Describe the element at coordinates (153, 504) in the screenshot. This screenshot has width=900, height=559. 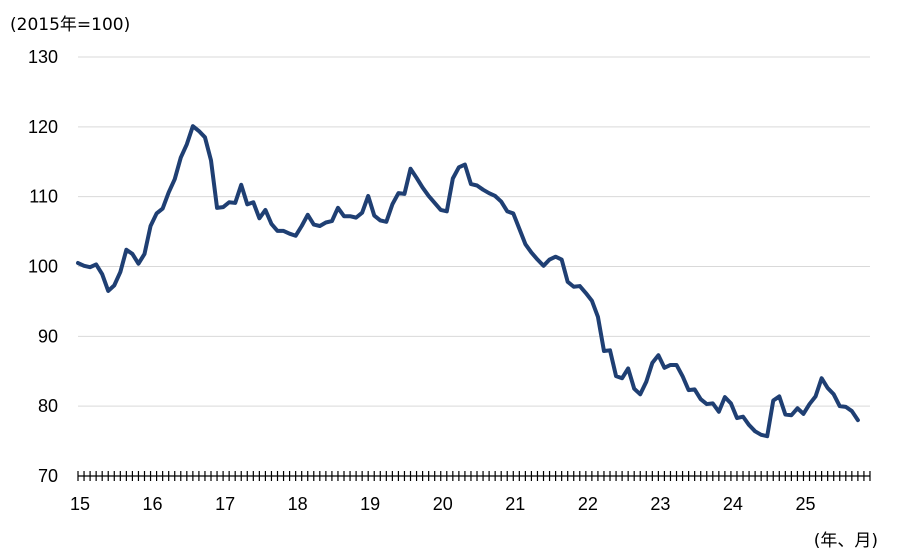
I see `x-tick-label: 16` at that location.